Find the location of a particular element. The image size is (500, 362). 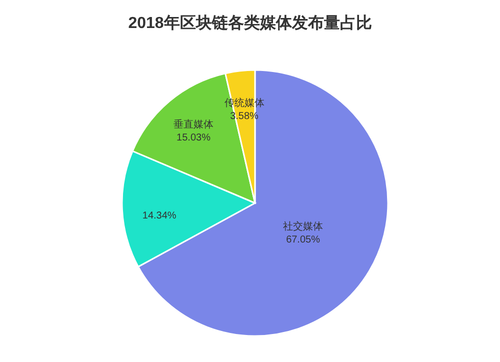

data-label: 15.03% is located at coordinates (193, 138).